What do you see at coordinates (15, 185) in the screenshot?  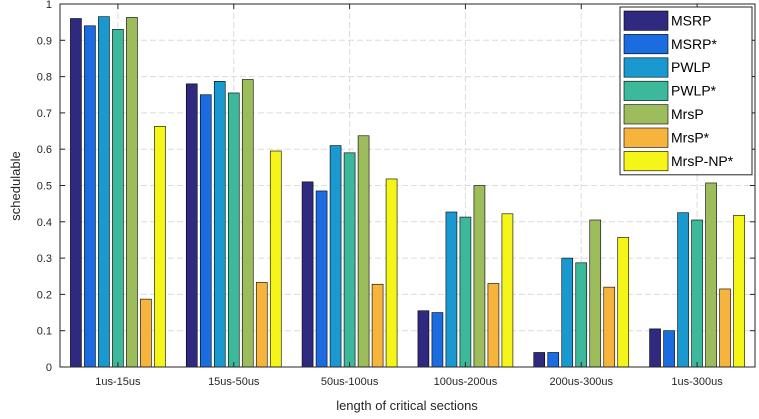 I see `y-axis-title: schedulable` at bounding box center [15, 185].